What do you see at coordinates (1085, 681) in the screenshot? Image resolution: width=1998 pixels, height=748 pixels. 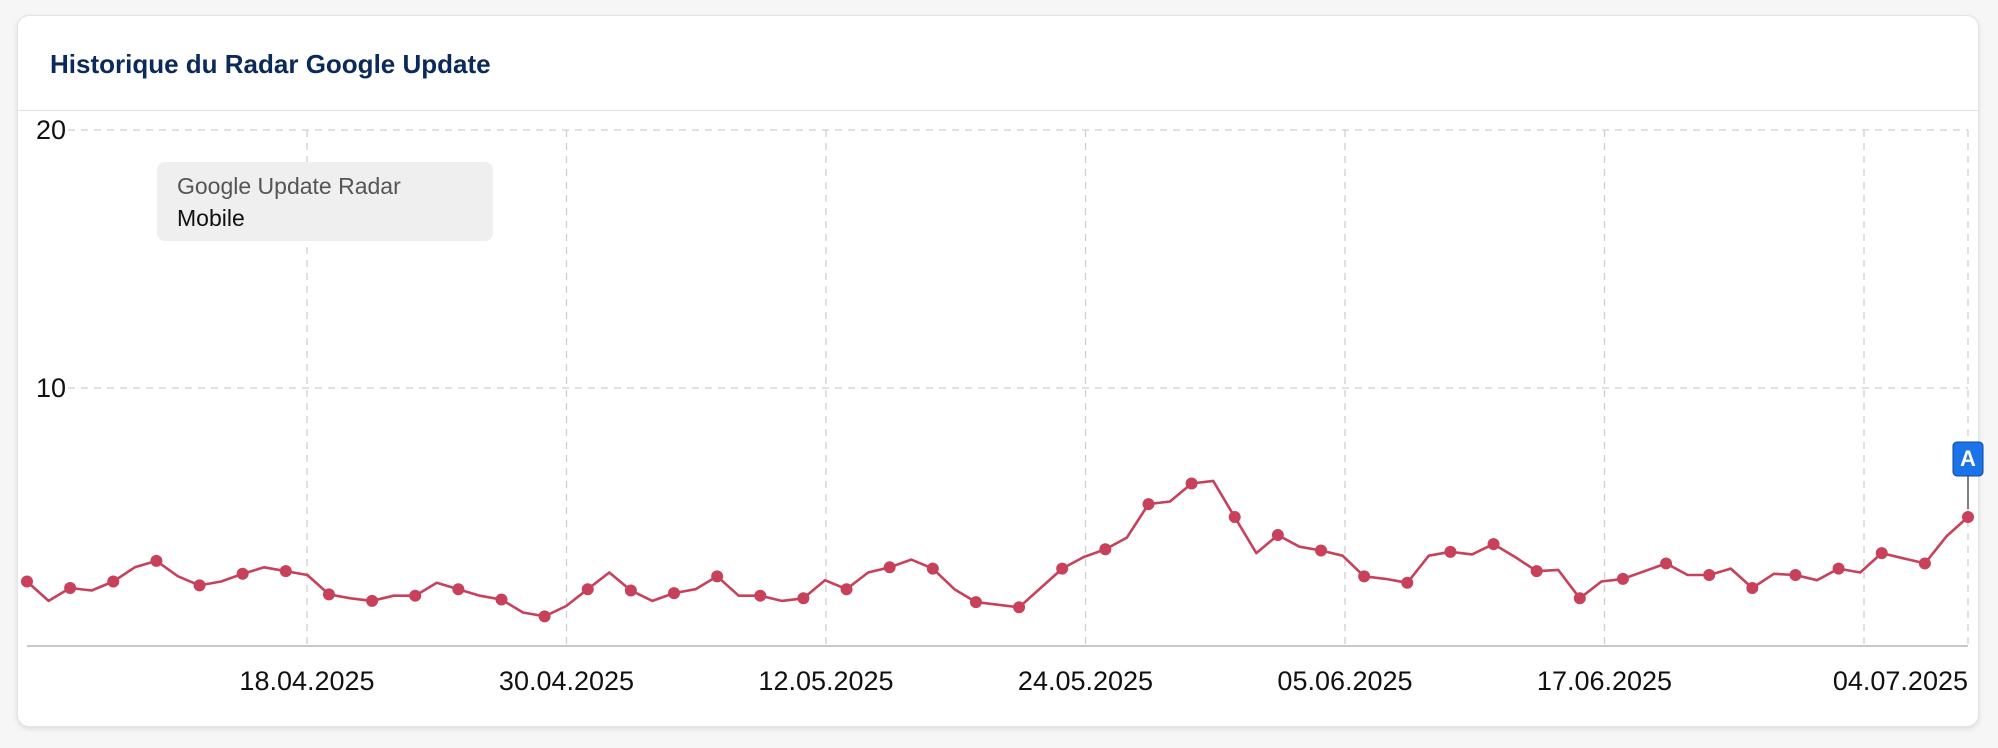 I see `x-tick-label: 24.05.2025` at bounding box center [1085, 681].